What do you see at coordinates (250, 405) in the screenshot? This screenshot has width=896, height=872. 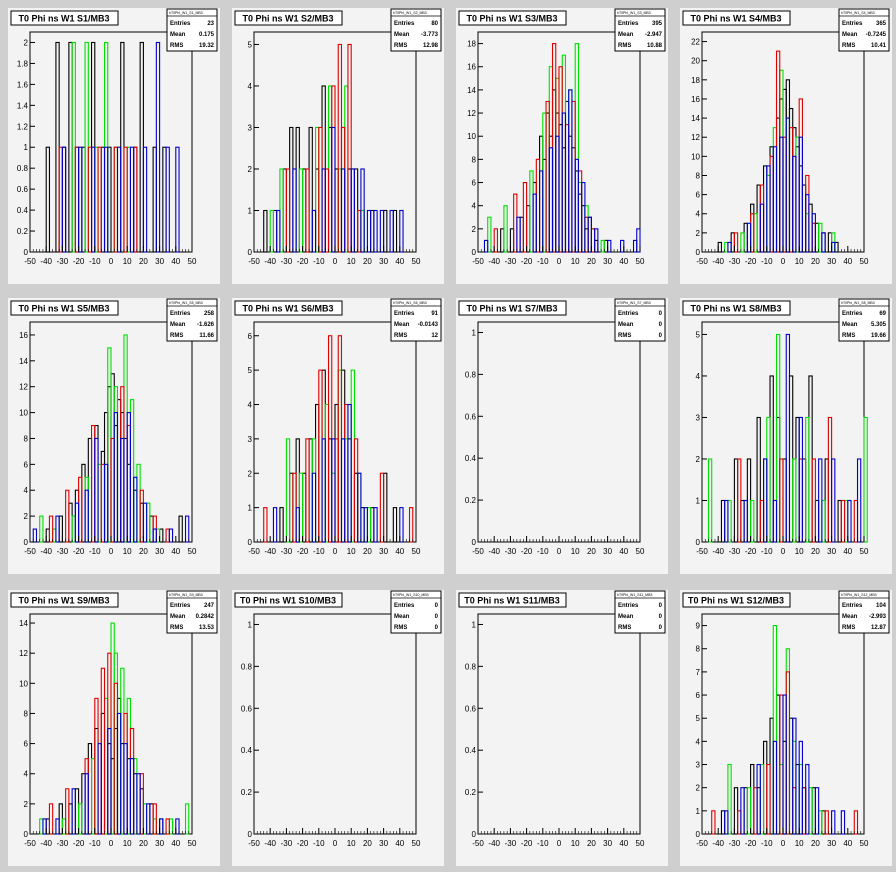 I see `y-tick-label: 4` at bounding box center [250, 405].